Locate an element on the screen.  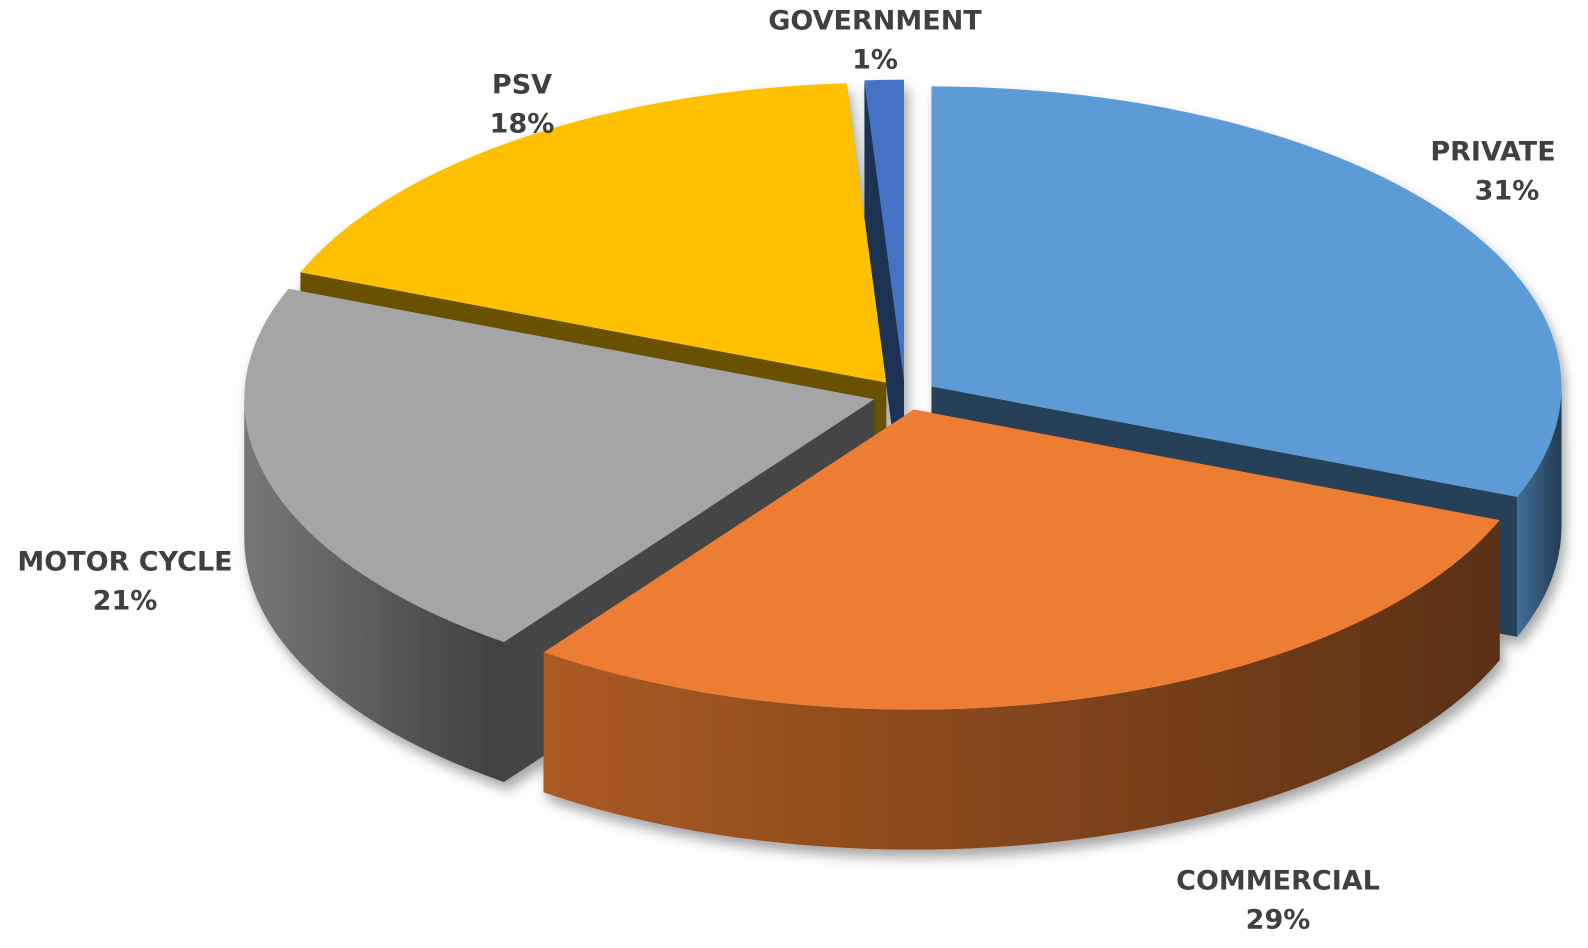
value-label: 1% is located at coordinates (875, 60).